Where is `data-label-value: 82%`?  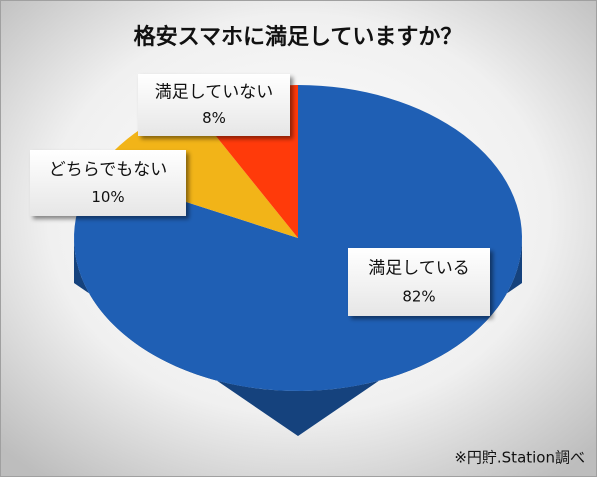
data-label-value: 82% is located at coordinates (418, 296).